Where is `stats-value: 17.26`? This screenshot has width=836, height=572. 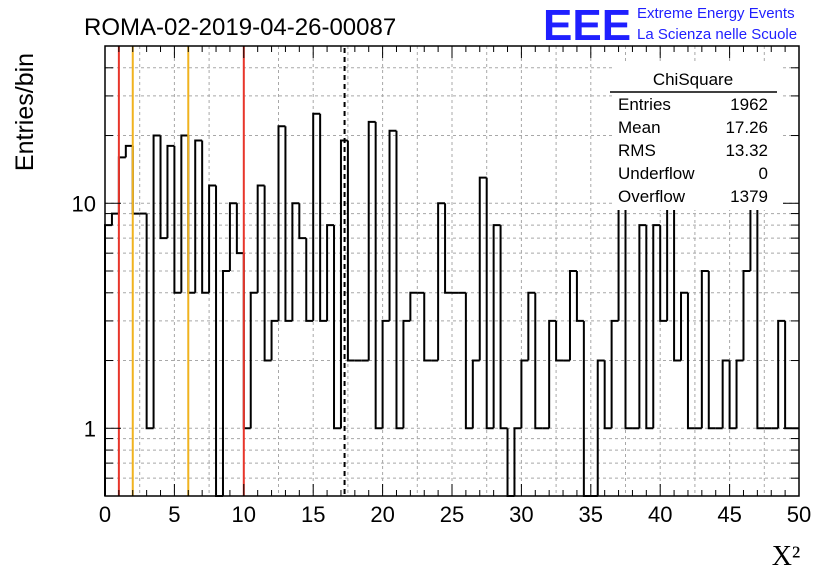 stats-value: 17.26 is located at coordinates (746, 127).